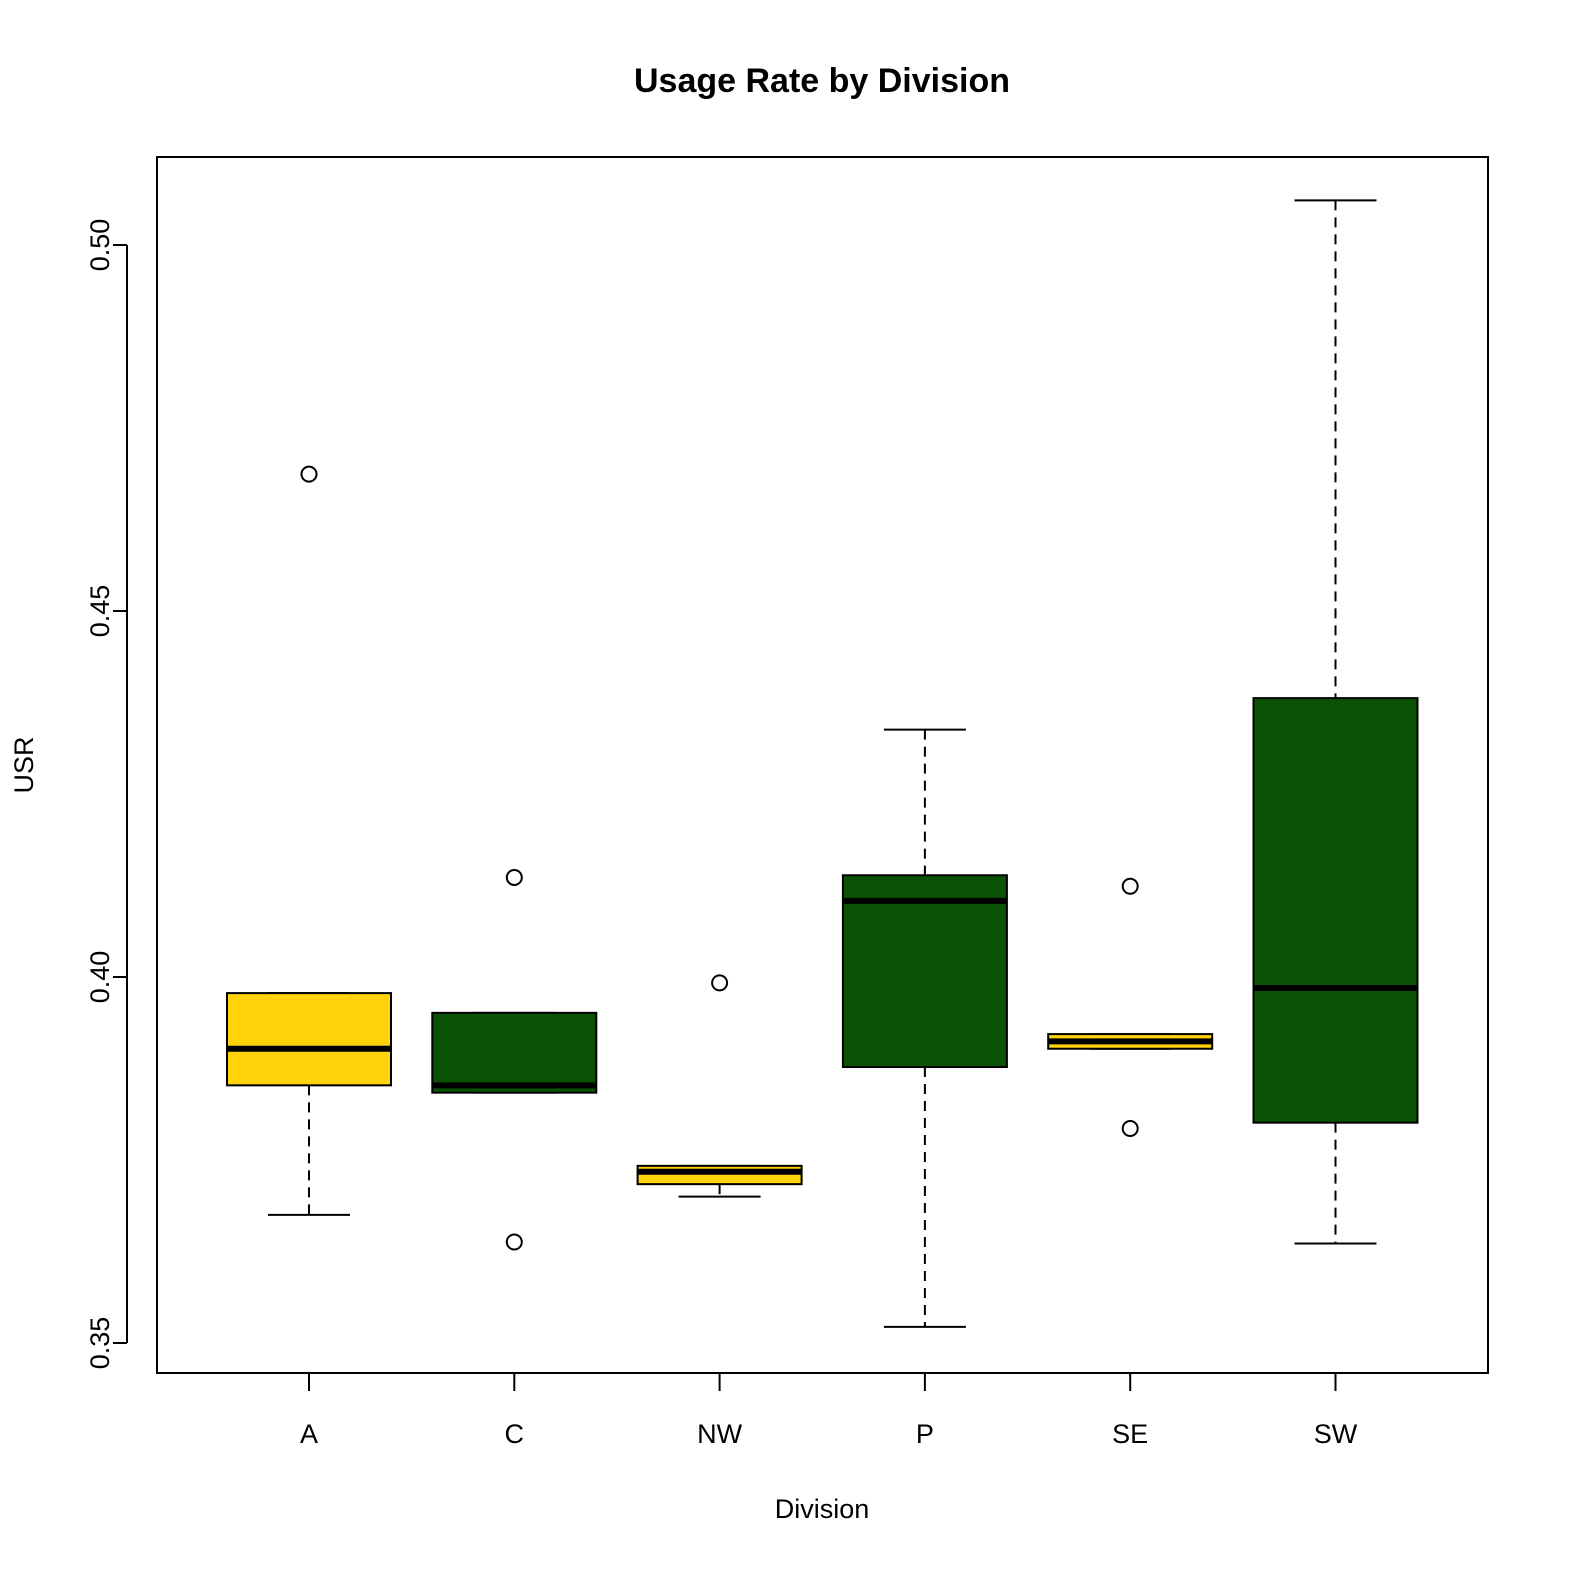 The image size is (1572, 1572). What do you see at coordinates (515, 1434) in the screenshot?
I see `x-tick-label-C: C` at bounding box center [515, 1434].